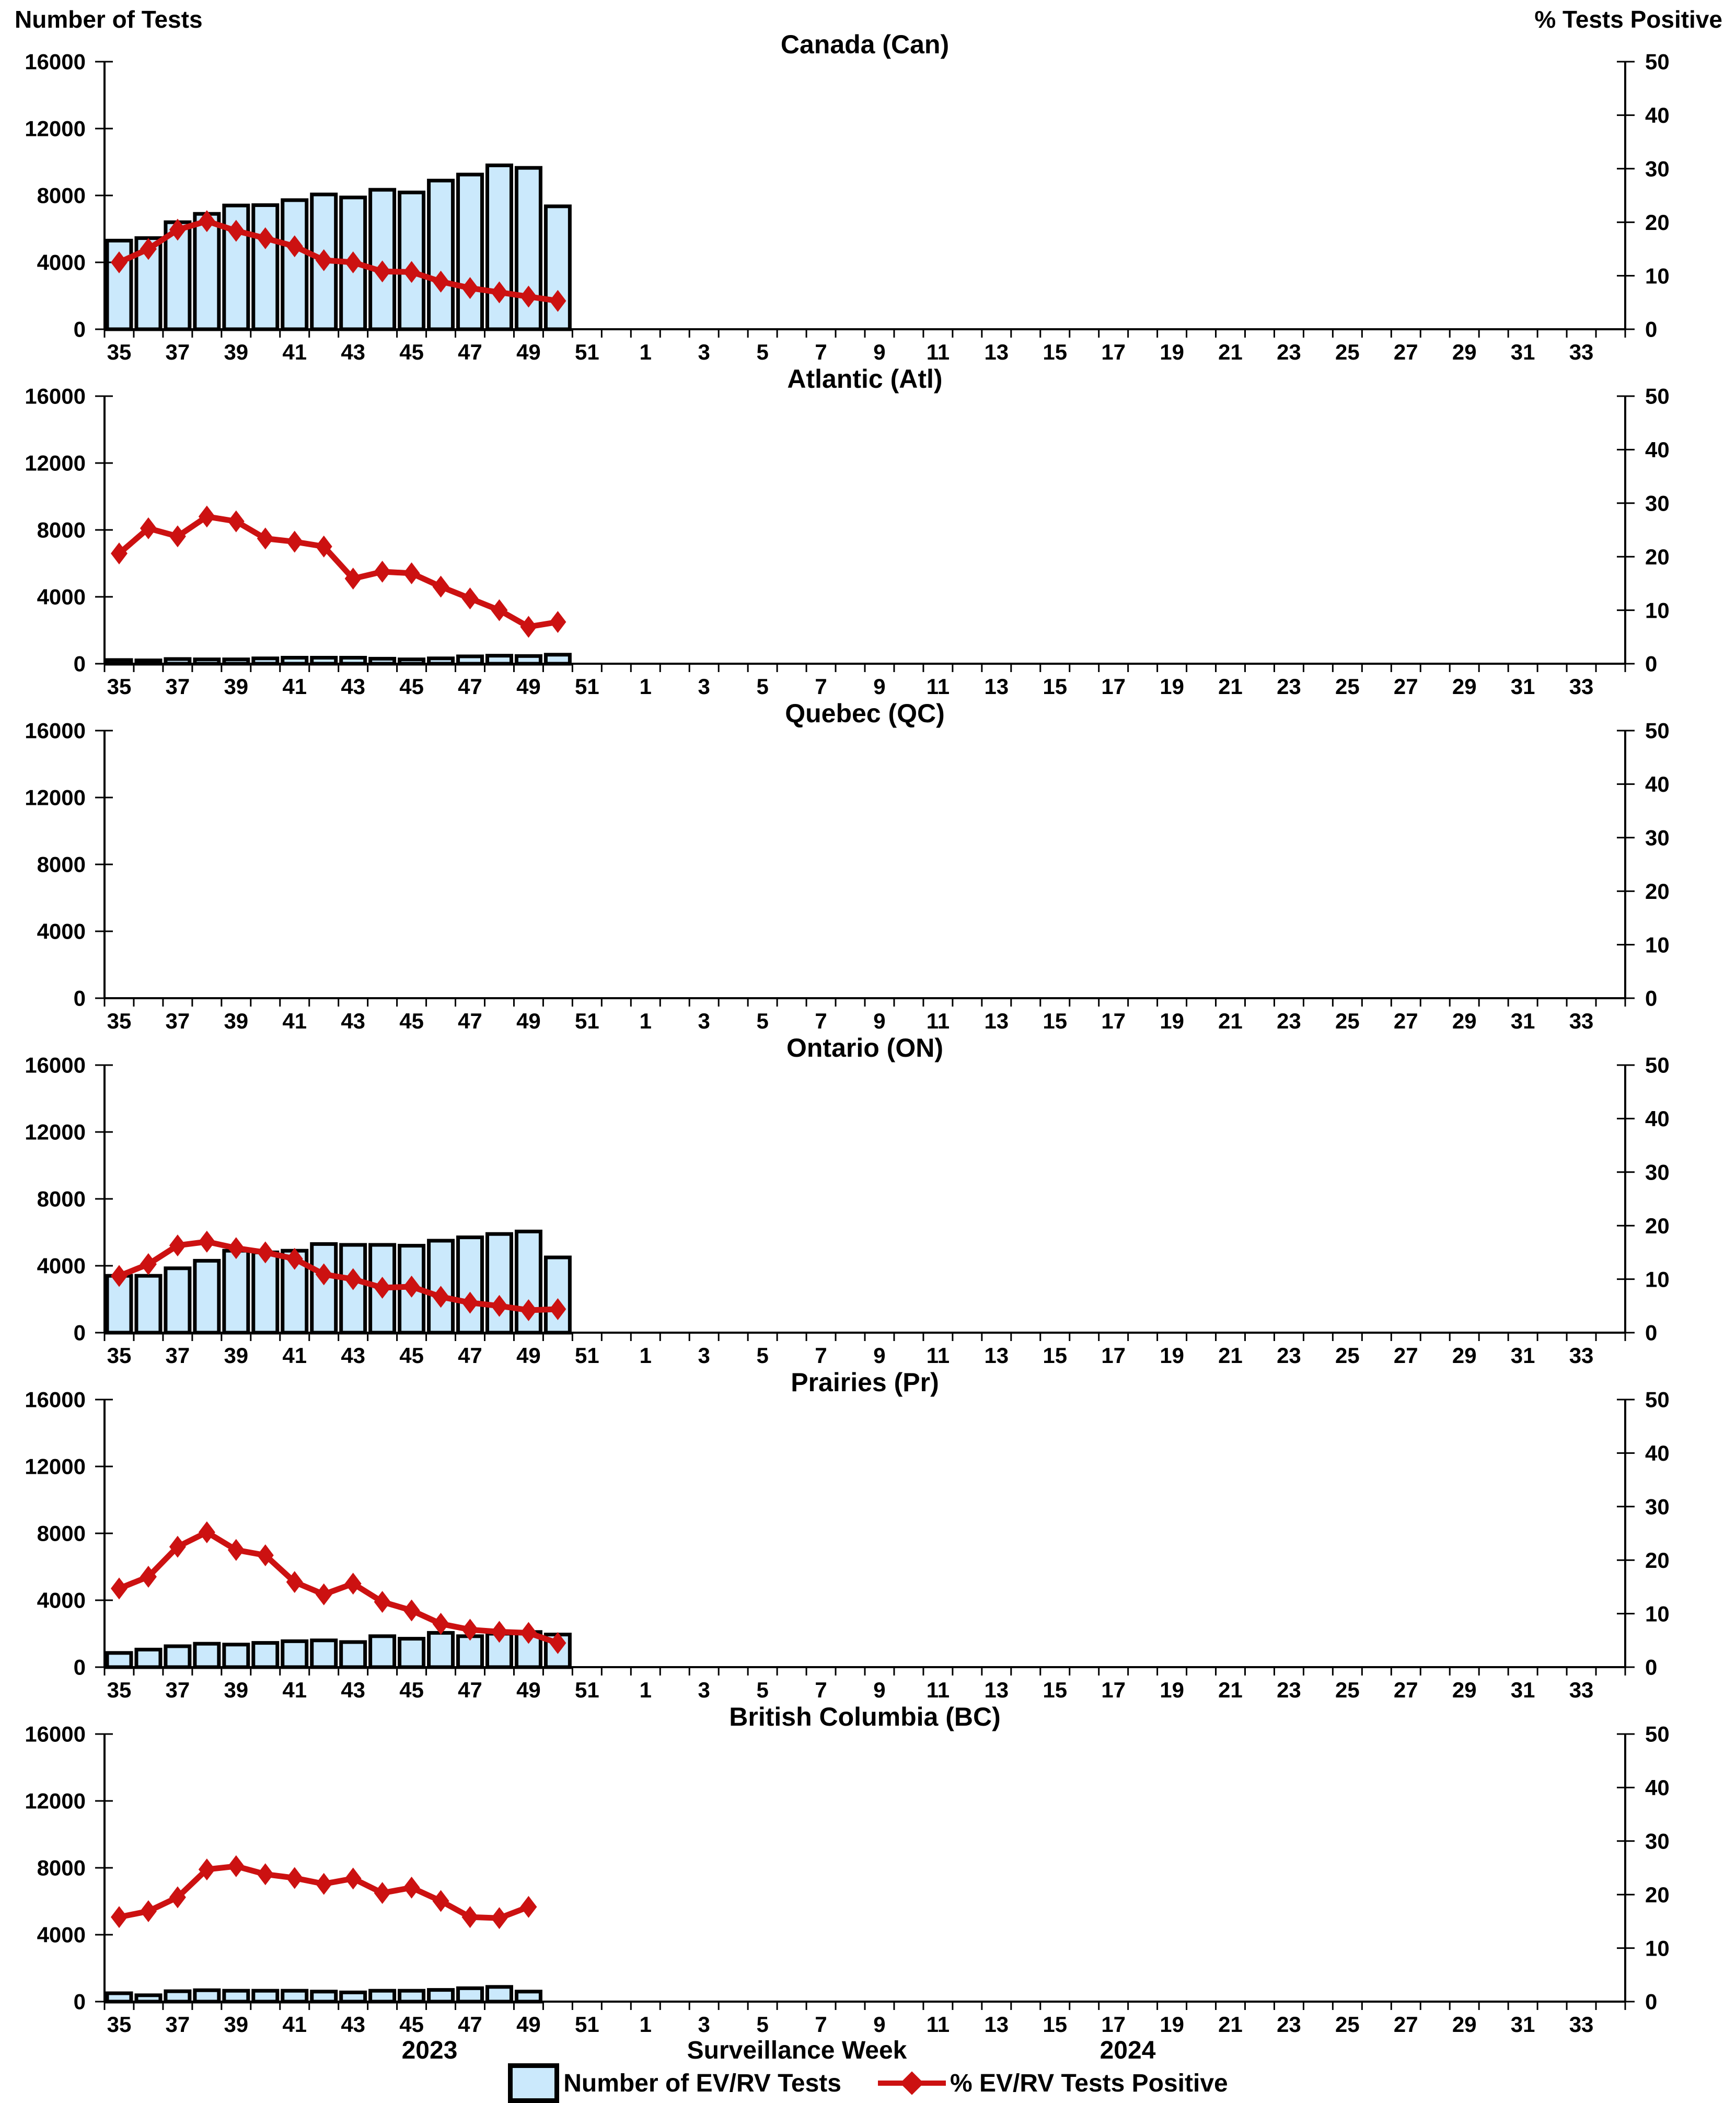 The image size is (1736, 2103). I want to click on right-tick-label: 10, so click(1657, 944).